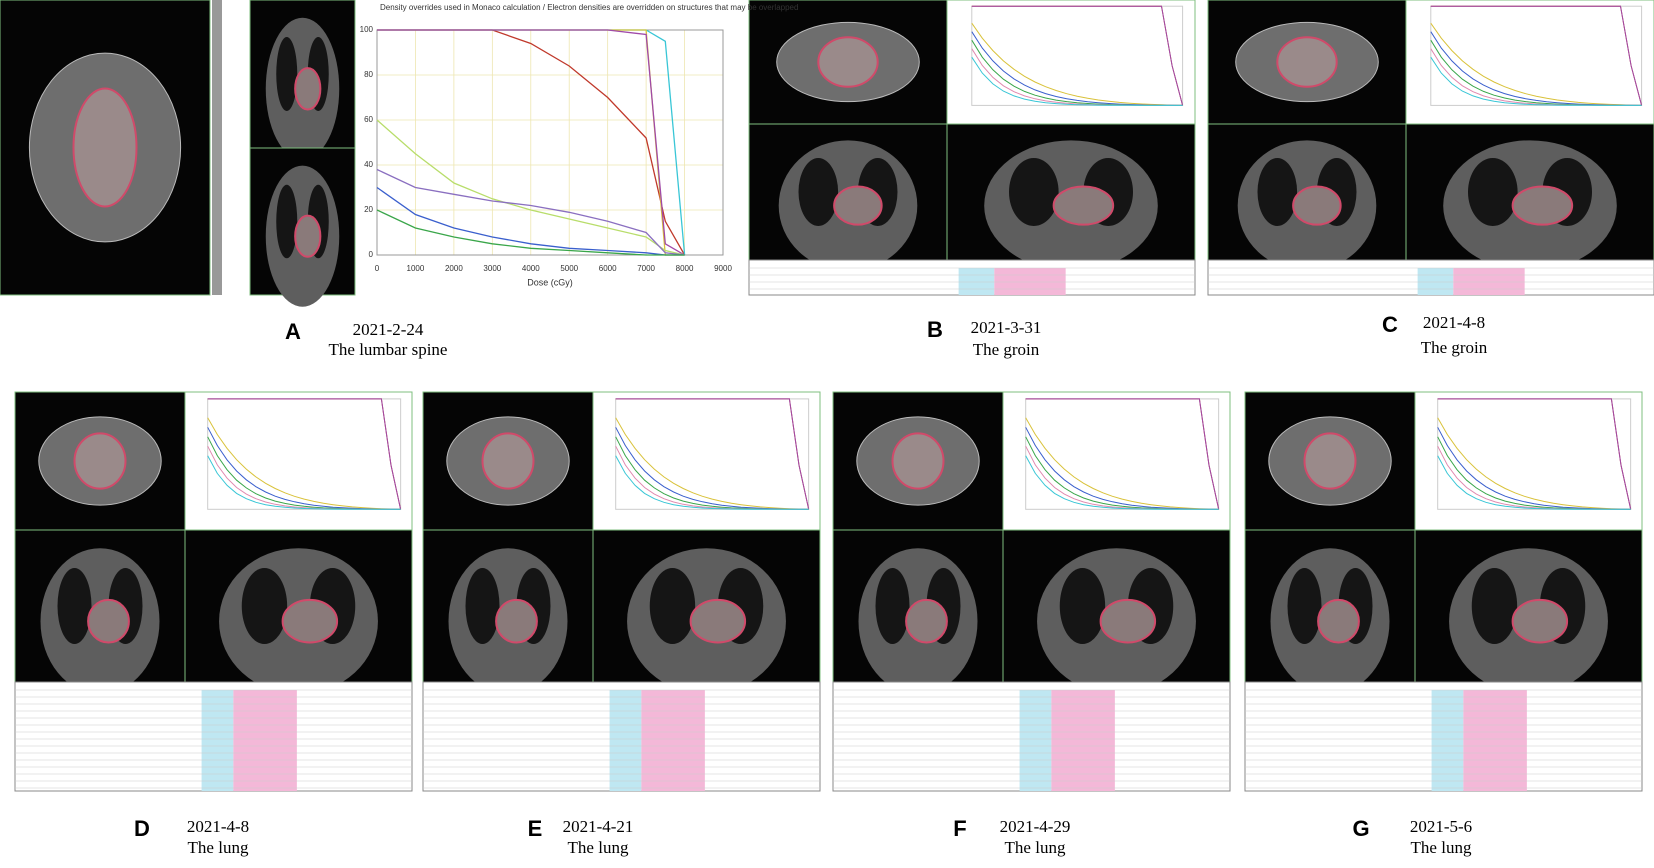  What do you see at coordinates (367, 29) in the screenshot?
I see `y-tick-label: 100` at bounding box center [367, 29].